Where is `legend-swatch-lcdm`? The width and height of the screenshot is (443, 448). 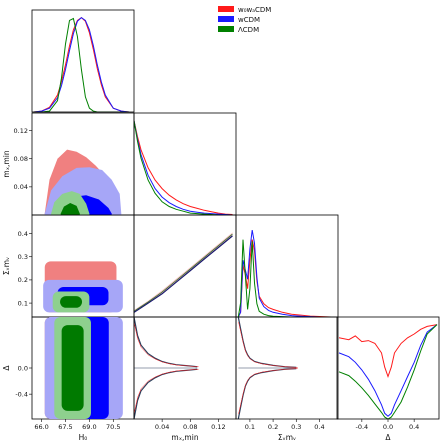 legend-swatch-lcdm is located at coordinates (226, 29).